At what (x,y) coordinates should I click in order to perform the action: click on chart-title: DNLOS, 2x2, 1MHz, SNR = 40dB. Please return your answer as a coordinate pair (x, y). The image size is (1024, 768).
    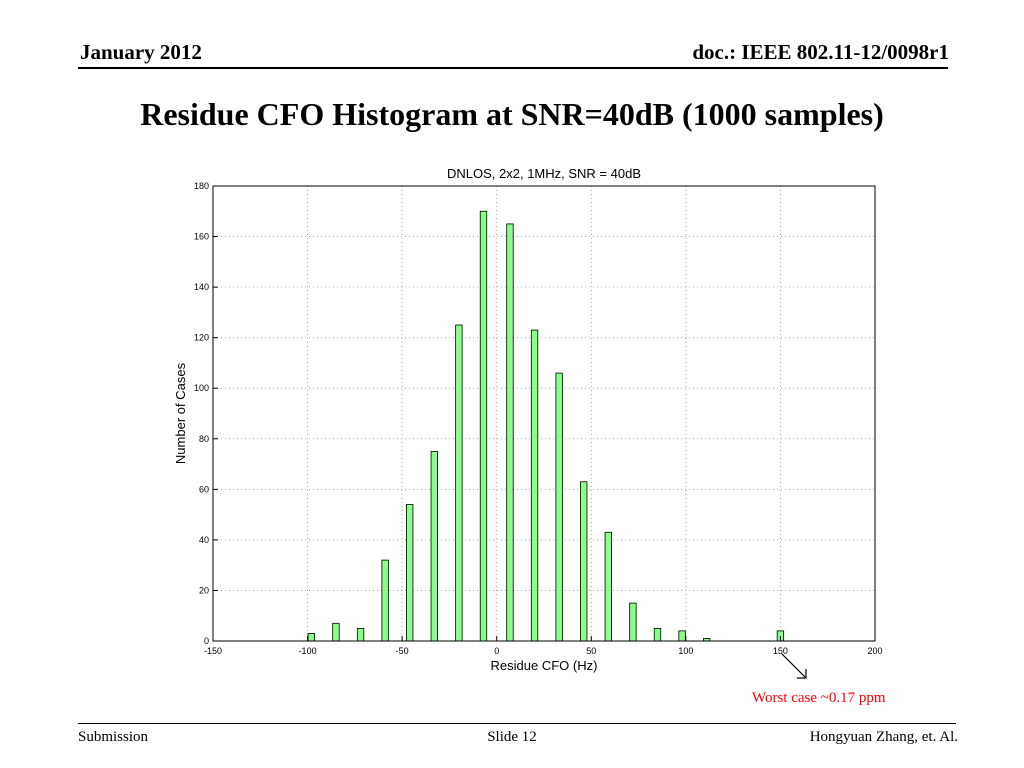
    Looking at the image, I should click on (544, 173).